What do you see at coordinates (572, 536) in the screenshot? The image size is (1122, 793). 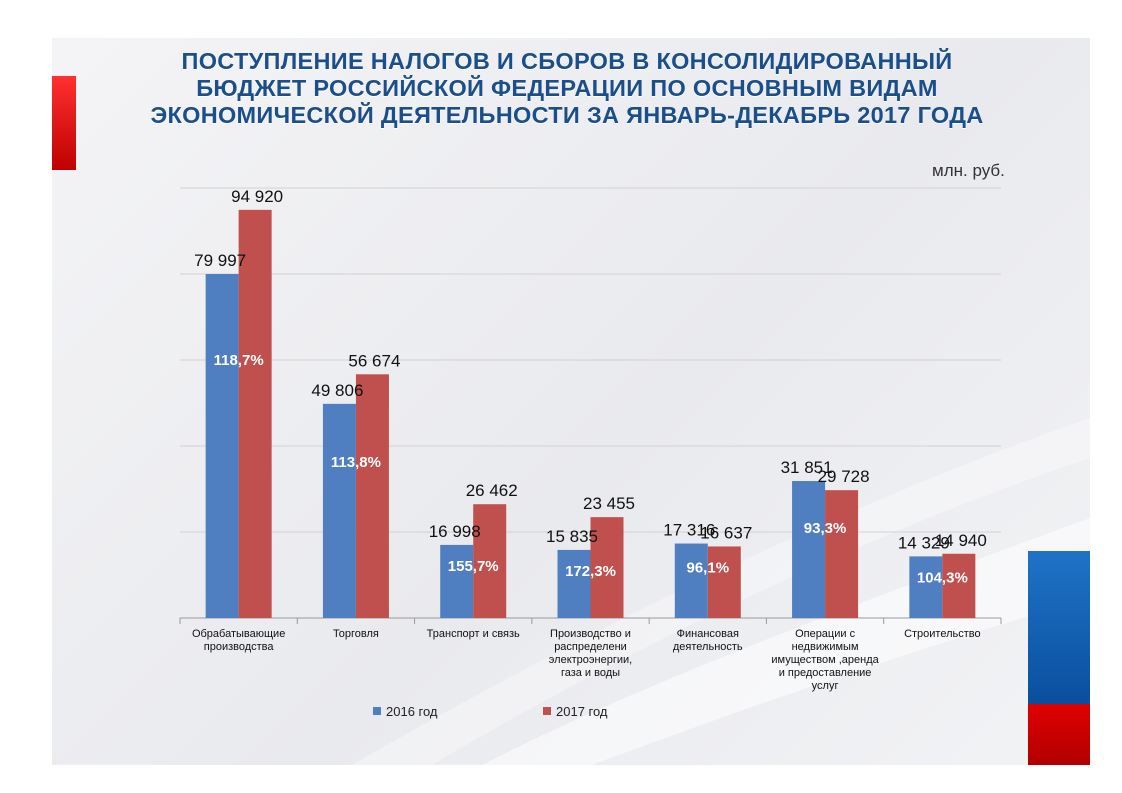 I see `value-label-2016: 15 835` at bounding box center [572, 536].